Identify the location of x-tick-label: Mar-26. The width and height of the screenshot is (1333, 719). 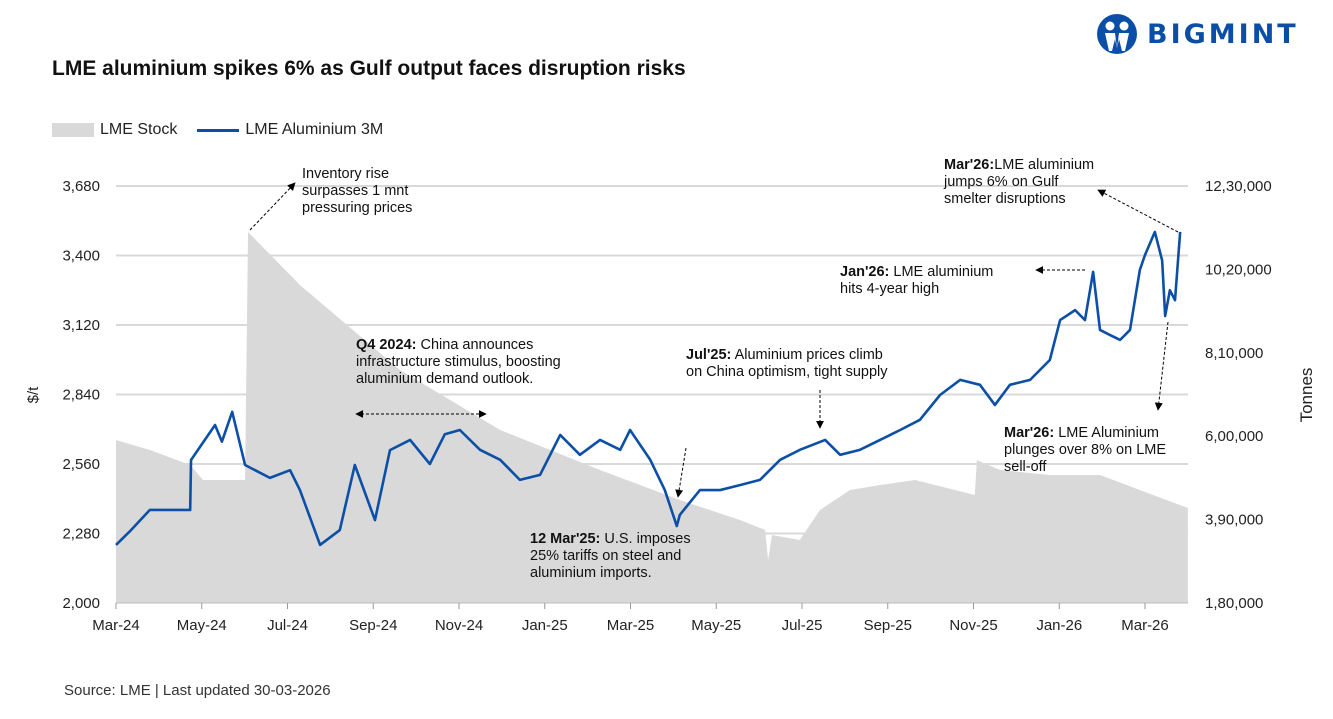
(1145, 625).